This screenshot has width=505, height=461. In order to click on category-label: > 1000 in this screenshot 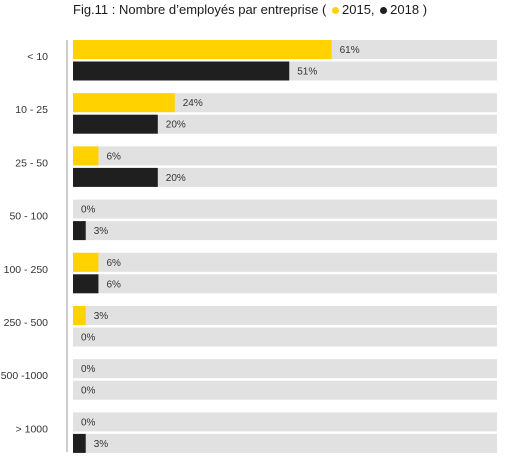, I will do `click(32, 429)`.